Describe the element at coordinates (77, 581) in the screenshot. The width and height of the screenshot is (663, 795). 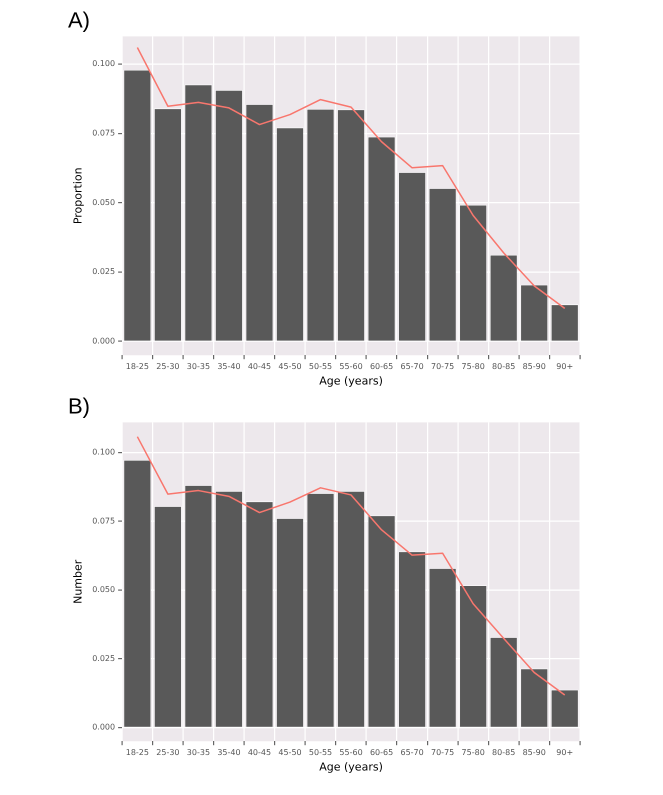
I see `y-axis-title: Number` at that location.